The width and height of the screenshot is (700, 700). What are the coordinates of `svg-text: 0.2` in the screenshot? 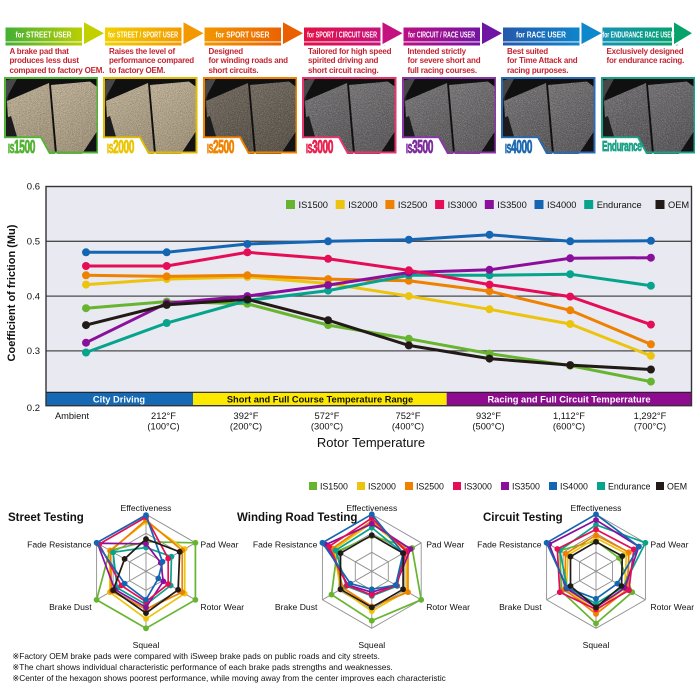 It's located at (33, 408).